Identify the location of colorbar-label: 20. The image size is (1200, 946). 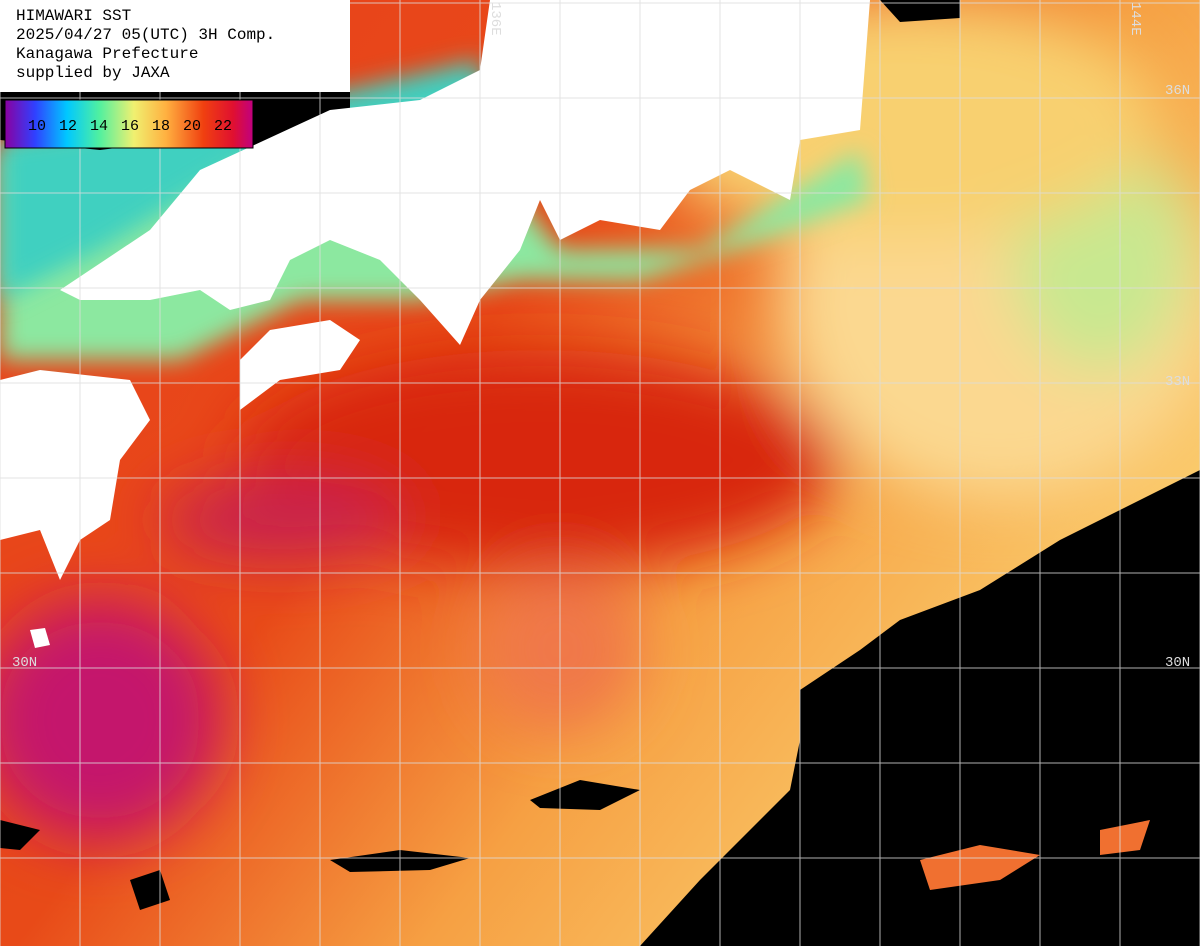
(192, 126).